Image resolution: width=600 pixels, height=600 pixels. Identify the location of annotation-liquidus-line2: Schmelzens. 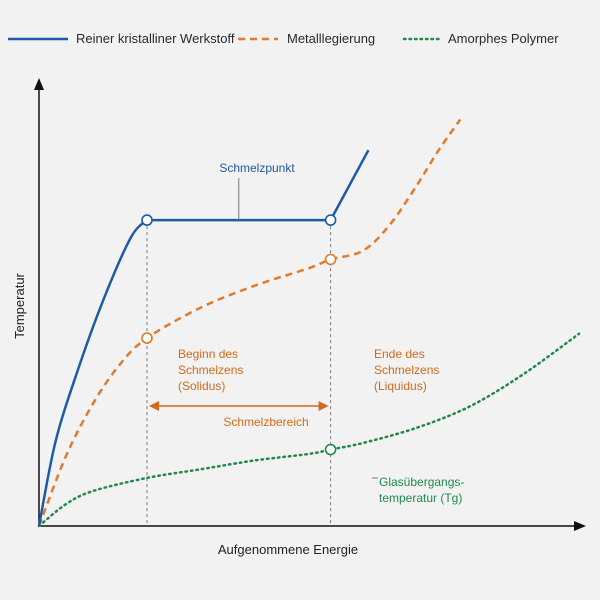
(406, 370).